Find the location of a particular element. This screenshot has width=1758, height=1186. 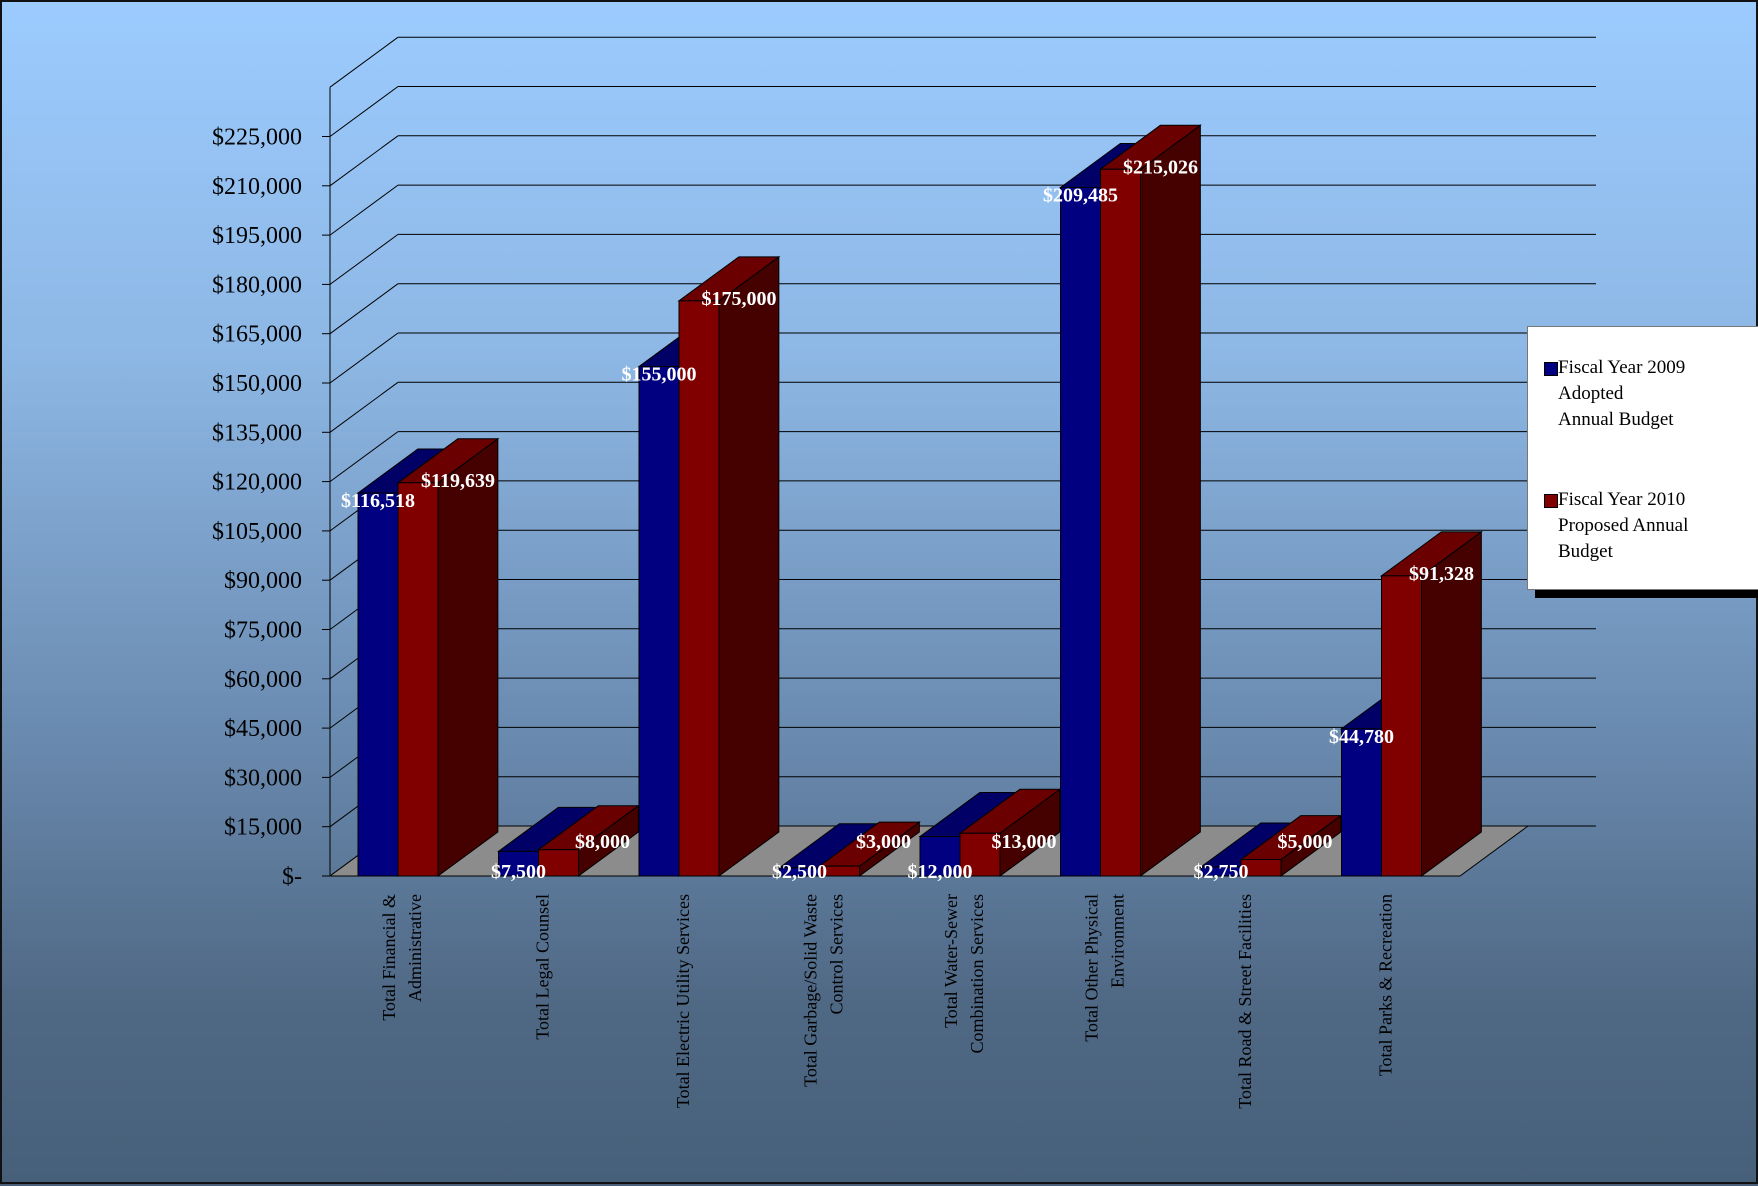

legend-label-fy2009: Fiscal Year 2009 Adopted Annual Budget is located at coordinates (1622, 393).